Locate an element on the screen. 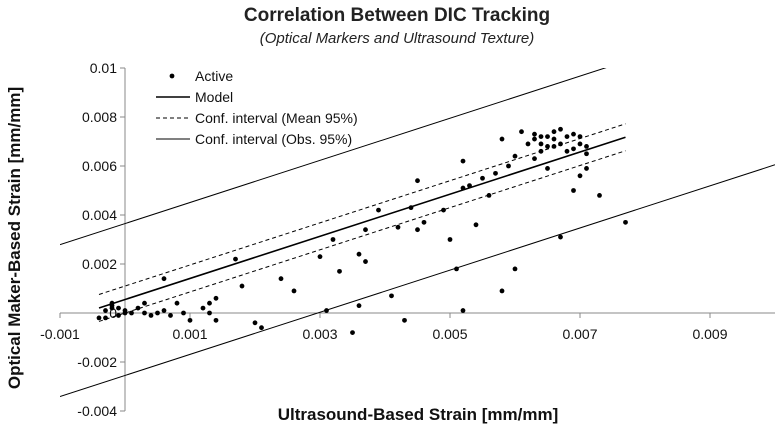 The width and height of the screenshot is (776, 428). y-tick-label: 0.008 is located at coordinates (99, 117).